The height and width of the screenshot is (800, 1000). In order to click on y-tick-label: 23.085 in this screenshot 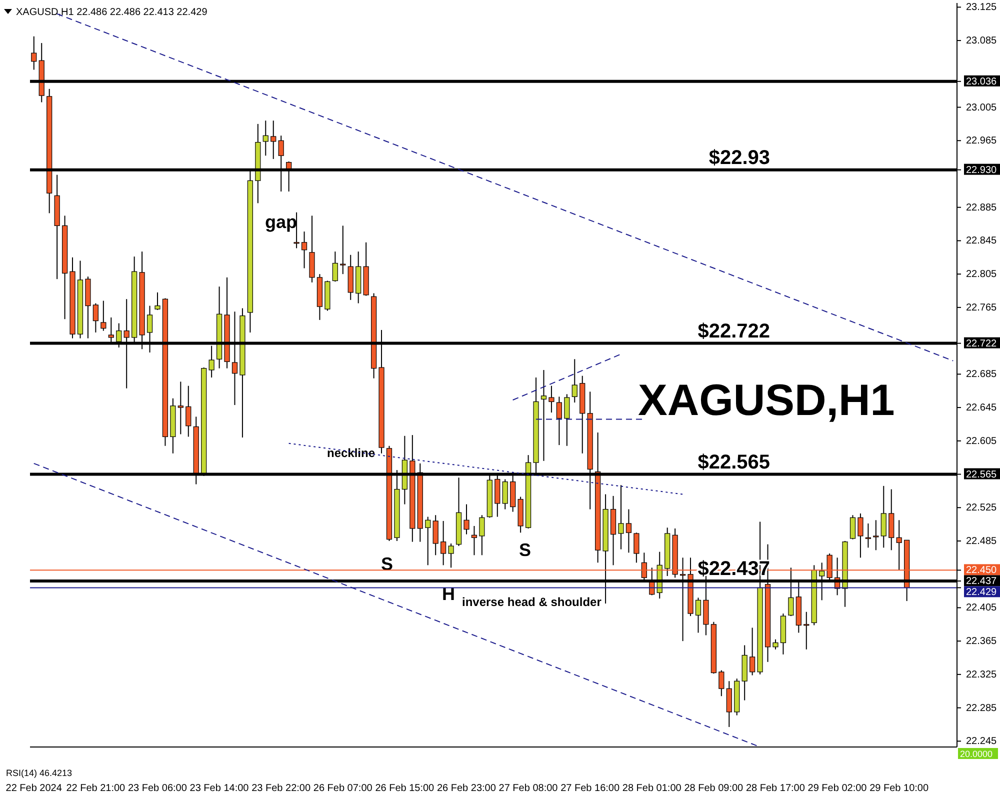, I will do `click(982, 41)`.